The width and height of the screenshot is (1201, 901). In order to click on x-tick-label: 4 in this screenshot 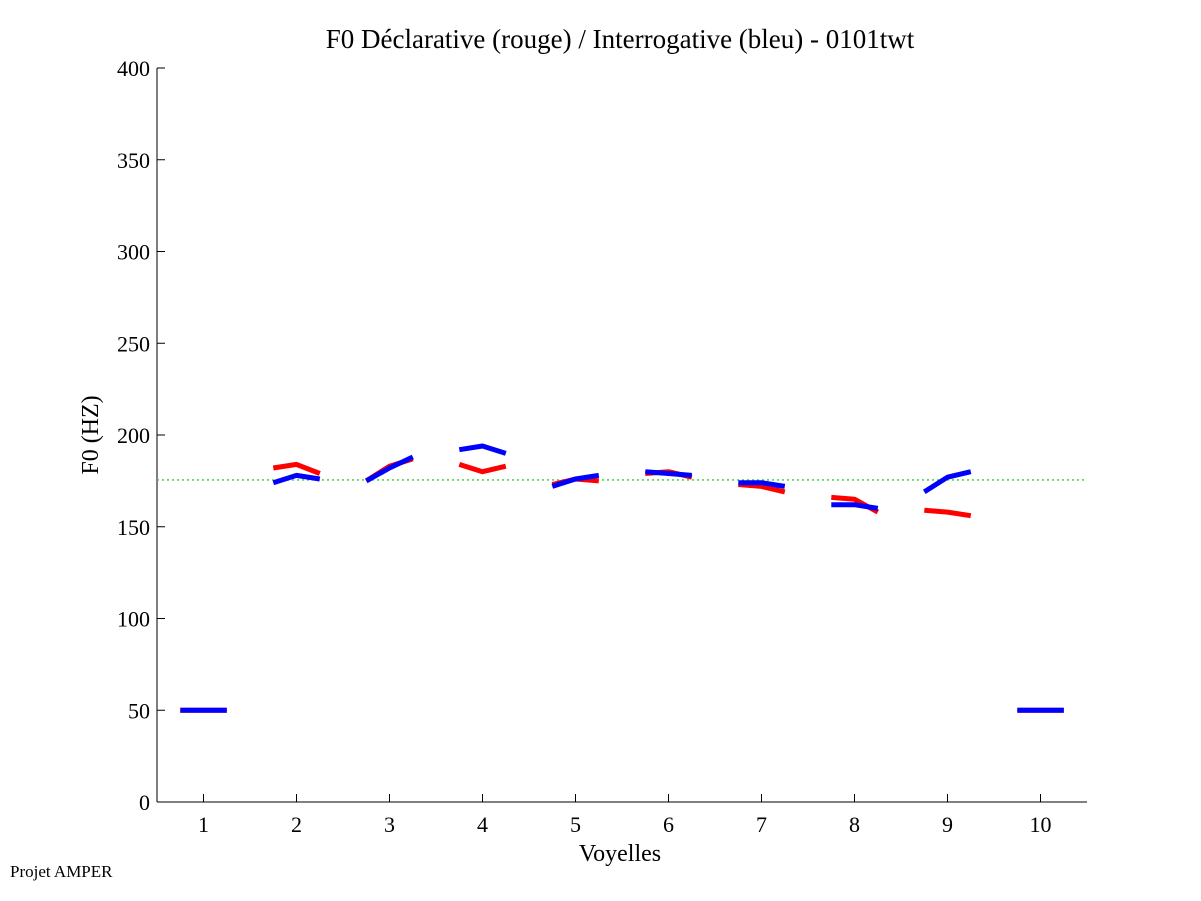, I will do `click(482, 824)`.